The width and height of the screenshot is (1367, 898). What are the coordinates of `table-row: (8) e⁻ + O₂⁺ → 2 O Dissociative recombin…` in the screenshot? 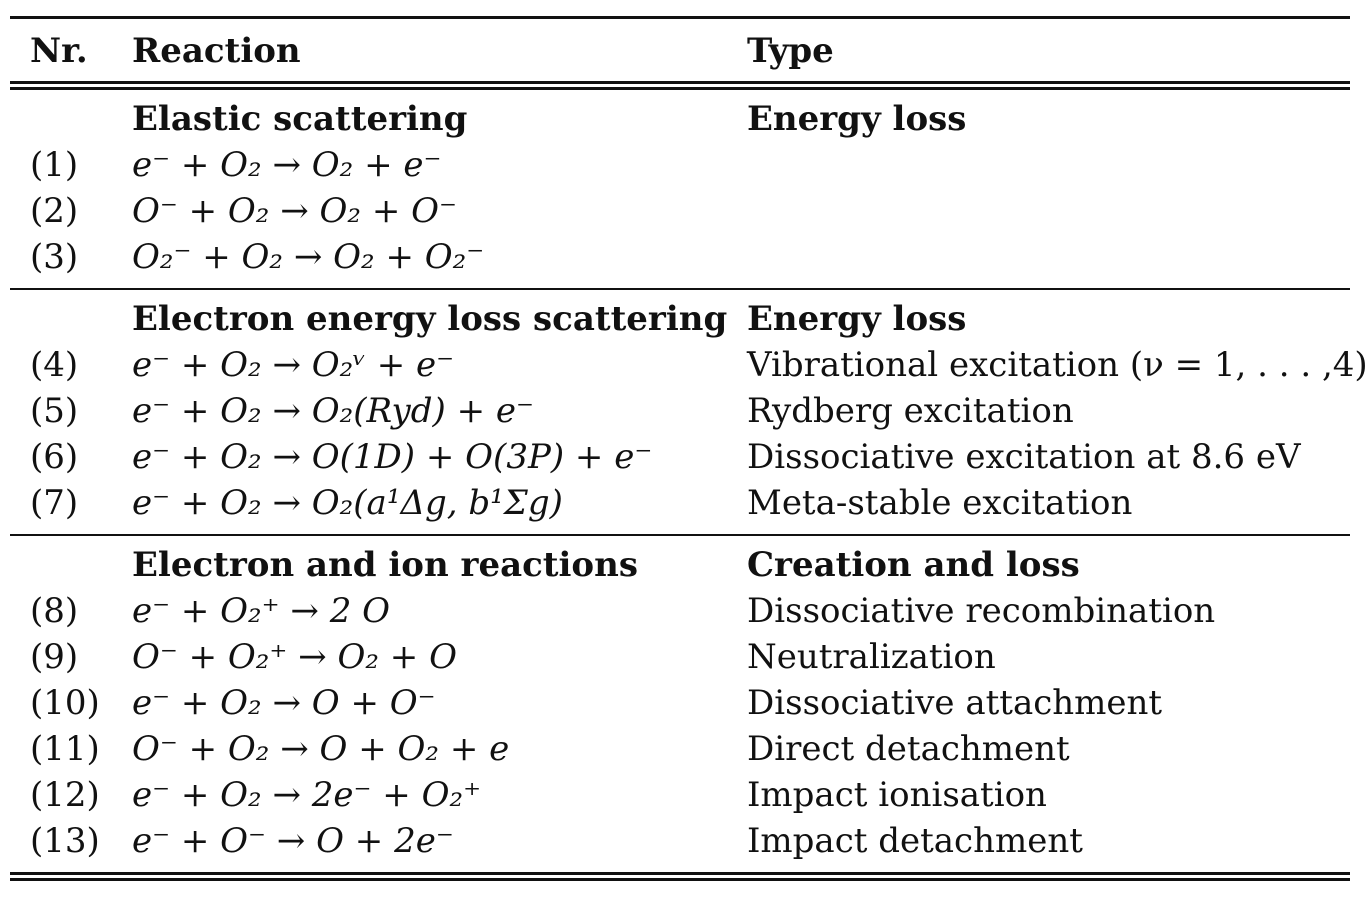 It's located at (680, 611).